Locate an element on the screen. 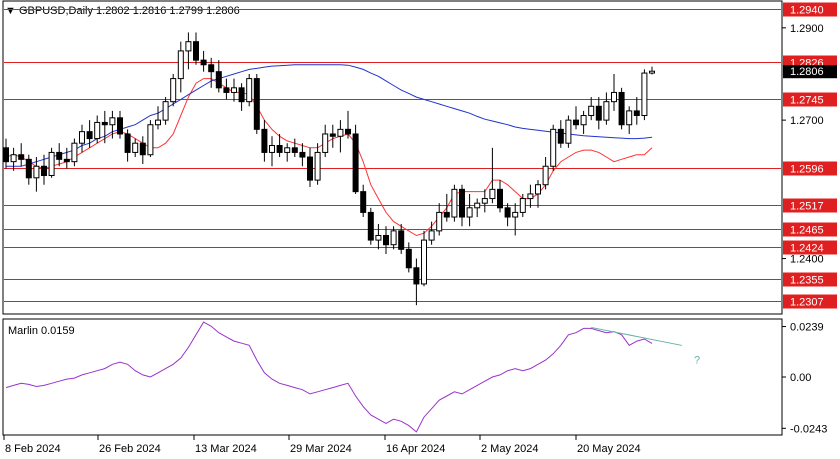 The height and width of the screenshot is (459, 840). marlin-label: Marlin 0.0159 is located at coordinates (41, 331).